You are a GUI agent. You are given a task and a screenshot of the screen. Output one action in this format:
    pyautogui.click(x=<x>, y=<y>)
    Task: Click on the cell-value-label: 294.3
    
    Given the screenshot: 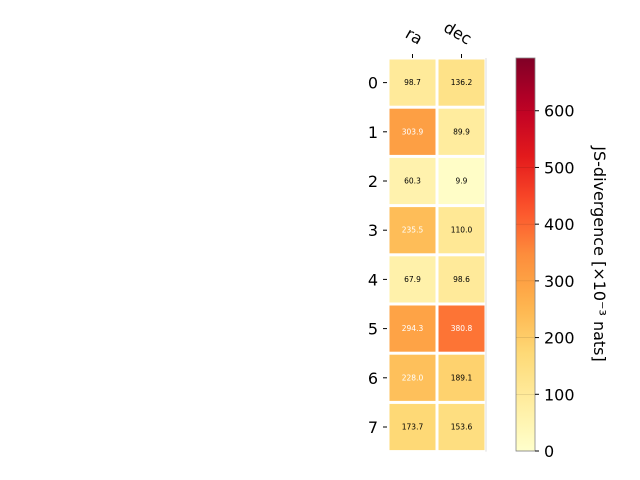 What is the action you would take?
    pyautogui.click(x=413, y=328)
    